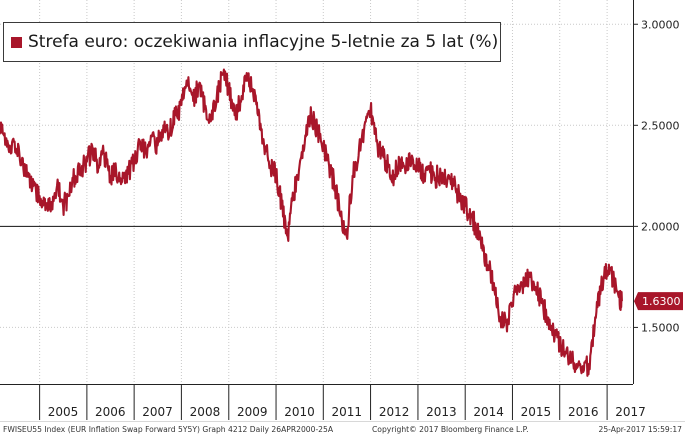  Describe the element at coordinates (205, 412) in the screenshot. I see `x-tick-label: 2008` at that location.